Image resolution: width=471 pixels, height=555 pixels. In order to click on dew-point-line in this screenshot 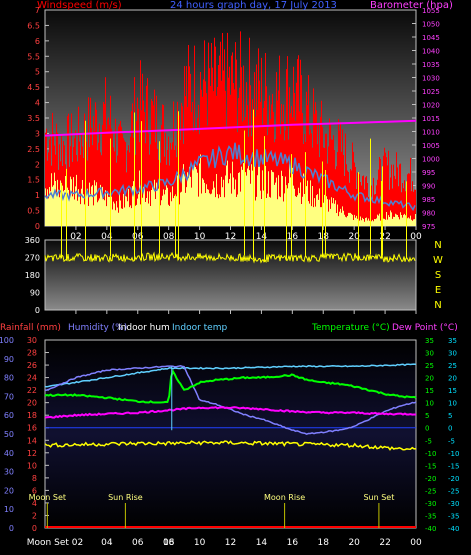, I will do `click(230, 412)`.